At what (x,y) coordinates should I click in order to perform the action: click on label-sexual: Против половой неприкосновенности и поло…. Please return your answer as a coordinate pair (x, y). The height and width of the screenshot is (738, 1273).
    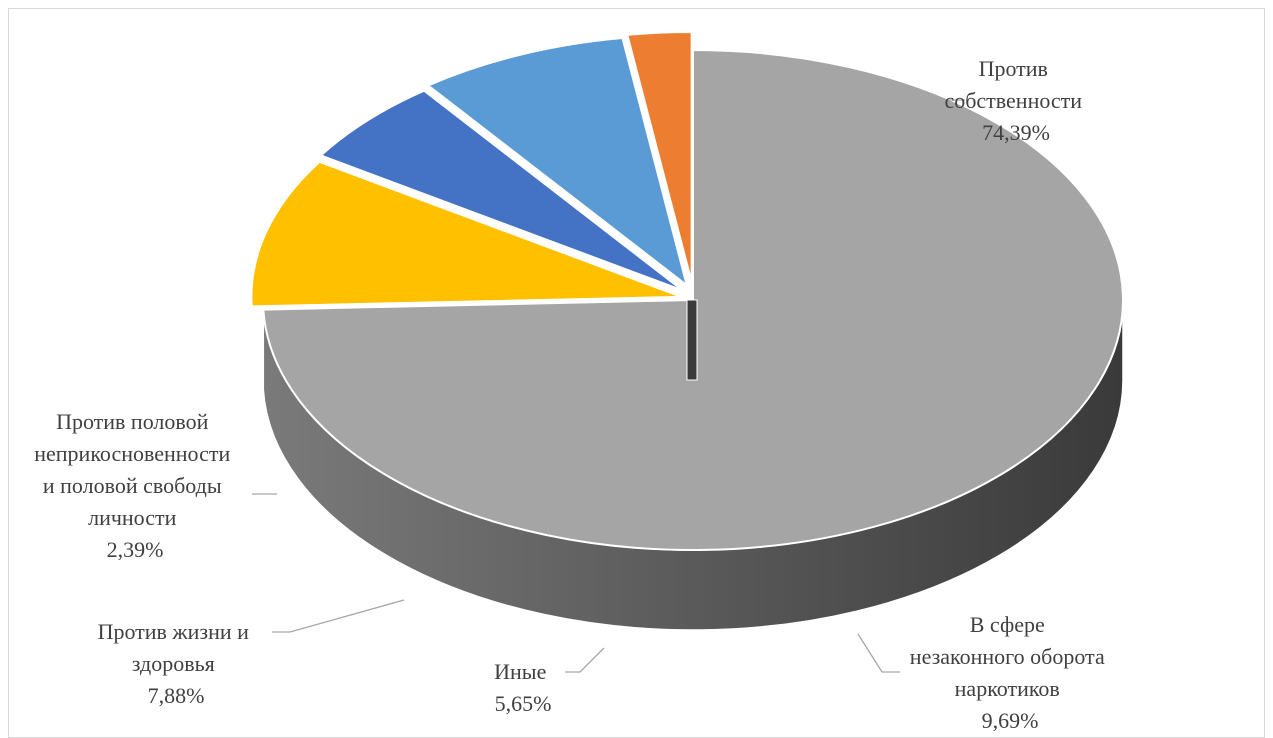
    Looking at the image, I should click on (135, 485).